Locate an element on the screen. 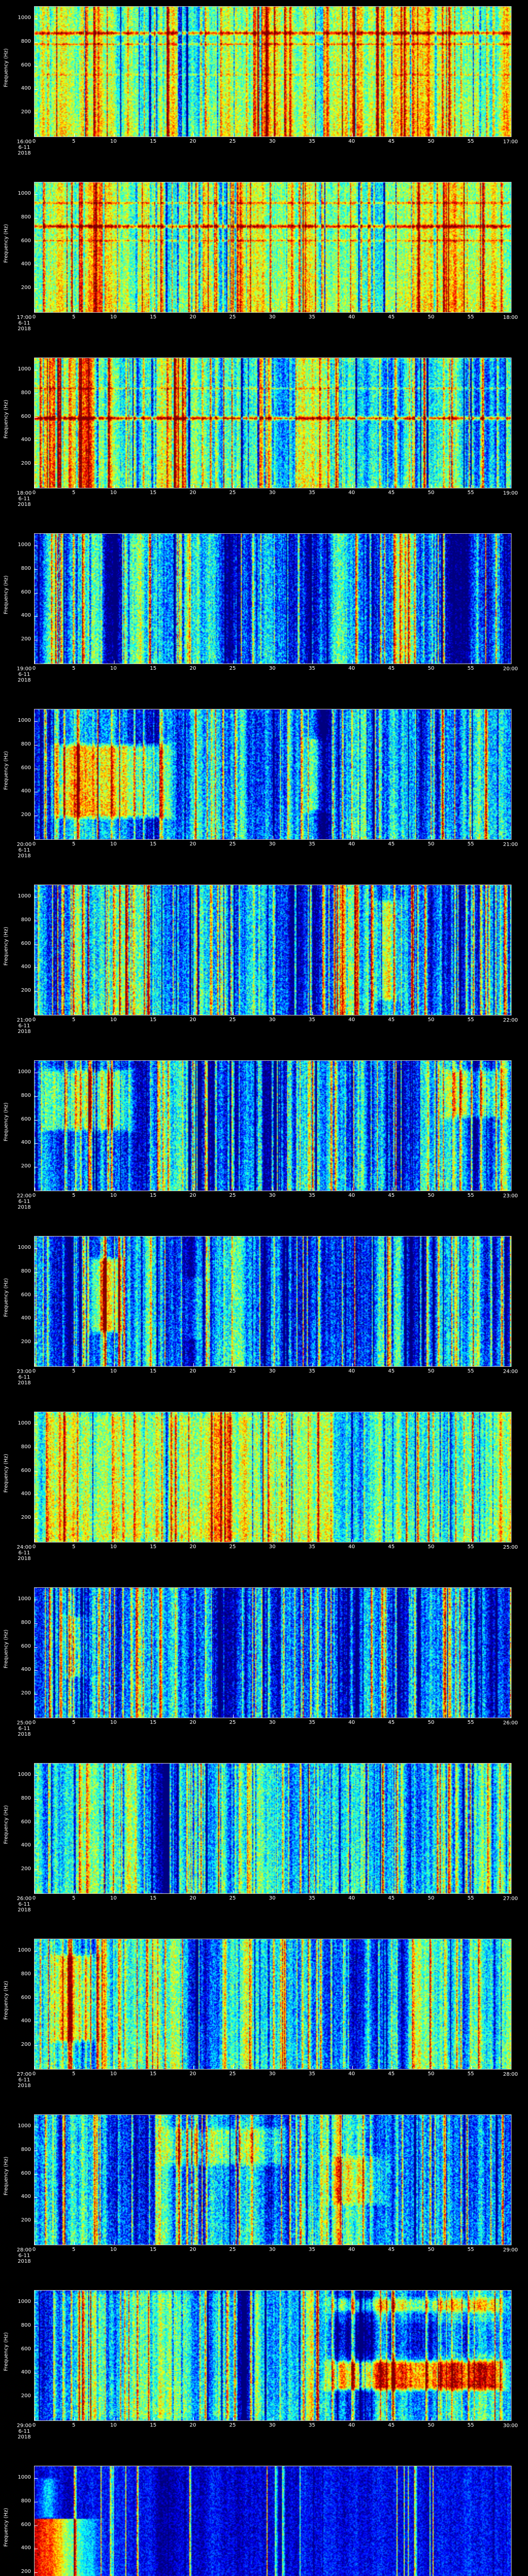  y-tick-label: 800 is located at coordinates (26, 568).